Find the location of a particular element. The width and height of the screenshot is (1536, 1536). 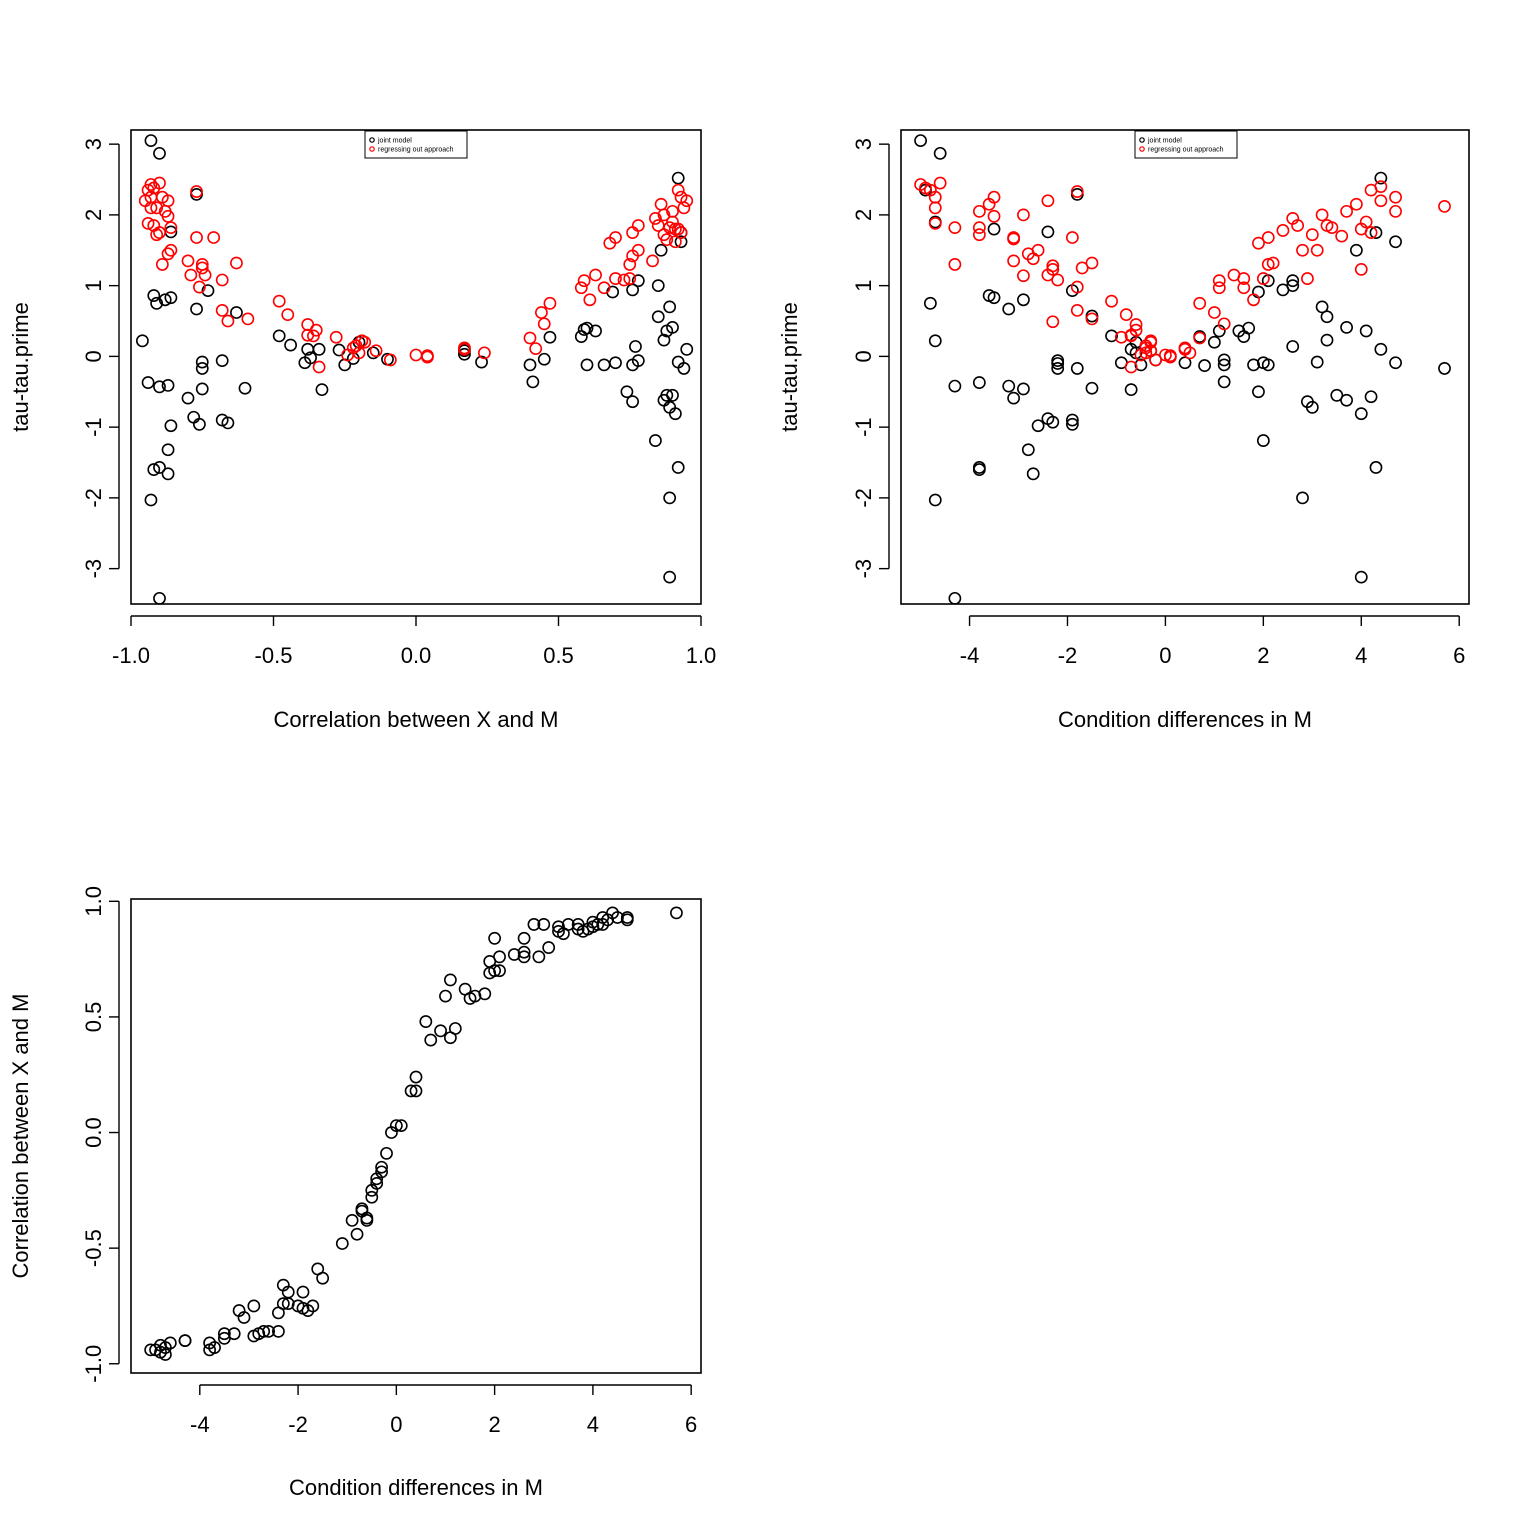

y-tick-label: -2 is located at coordinates (93, 498).